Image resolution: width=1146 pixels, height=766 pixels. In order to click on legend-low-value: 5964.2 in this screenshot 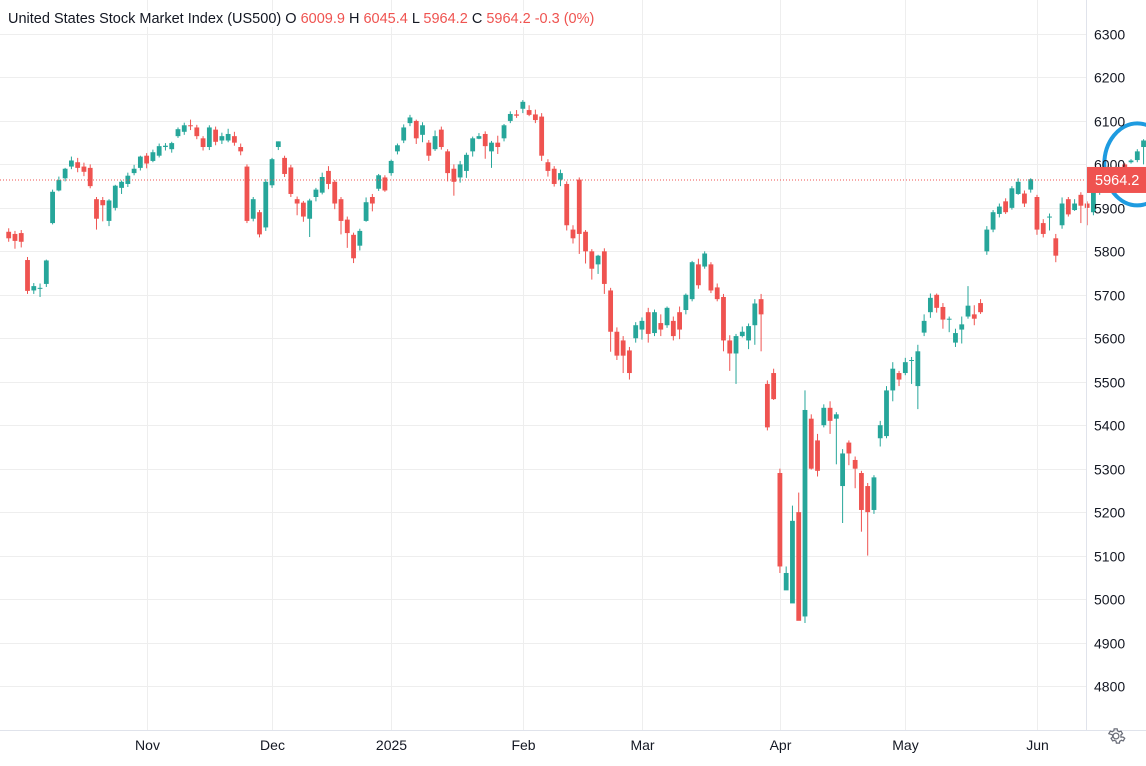, I will do `click(445, 19)`.